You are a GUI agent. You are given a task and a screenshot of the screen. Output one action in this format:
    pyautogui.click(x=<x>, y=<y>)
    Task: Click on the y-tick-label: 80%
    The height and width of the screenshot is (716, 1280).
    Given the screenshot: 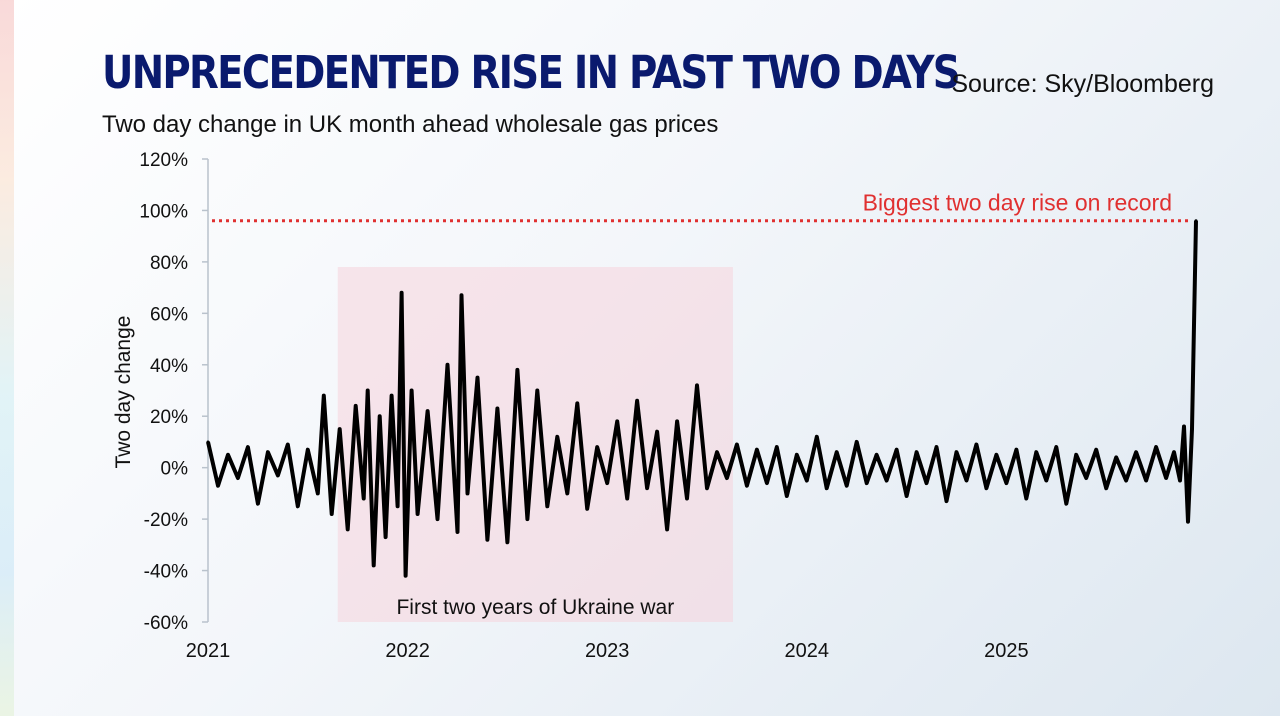 What is the action you would take?
    pyautogui.click(x=169, y=263)
    